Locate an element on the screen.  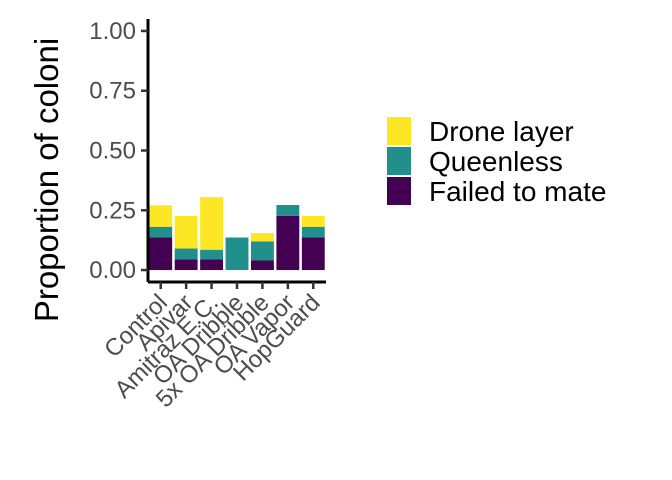
bar-segment-hopguard-drone-layer is located at coordinates (313, 221).